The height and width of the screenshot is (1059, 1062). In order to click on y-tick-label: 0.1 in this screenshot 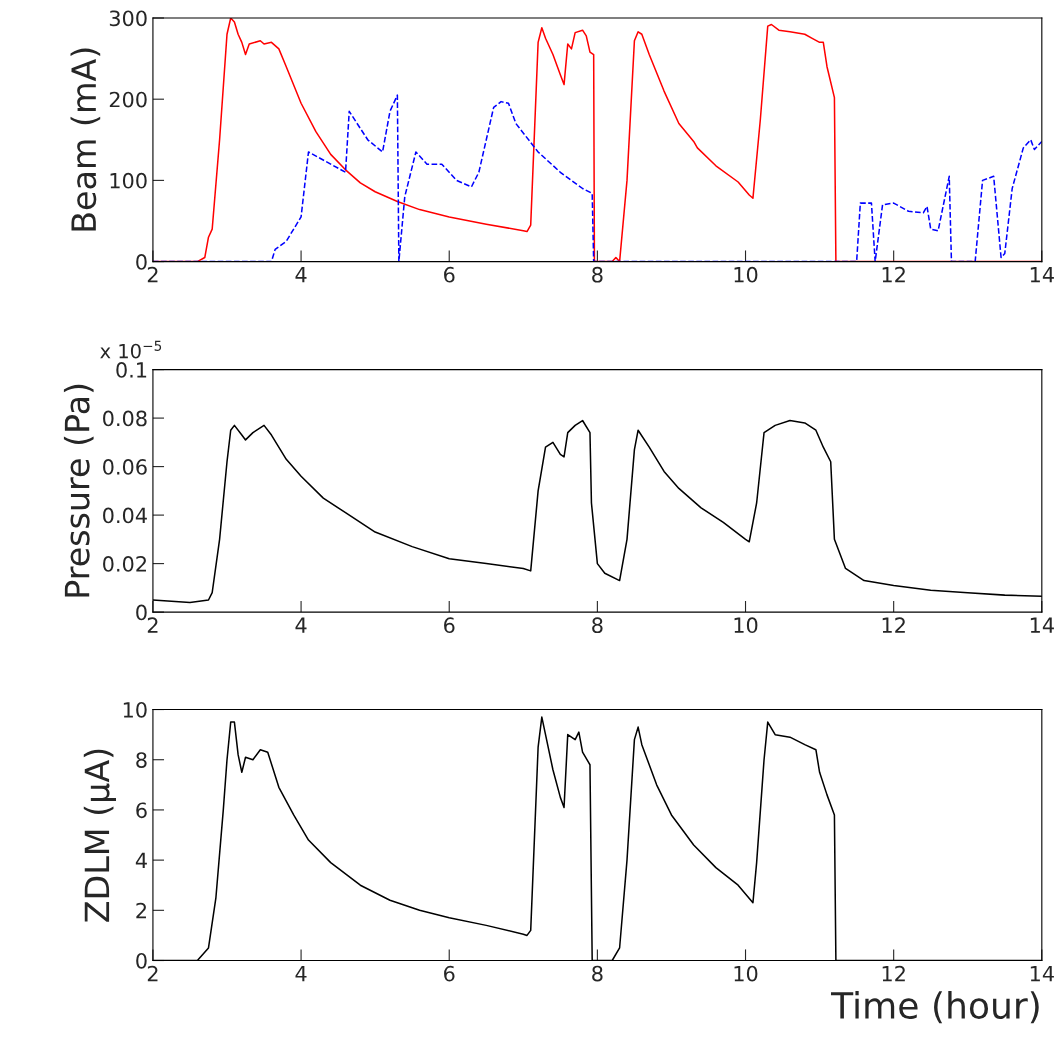, I will do `click(131, 370)`.